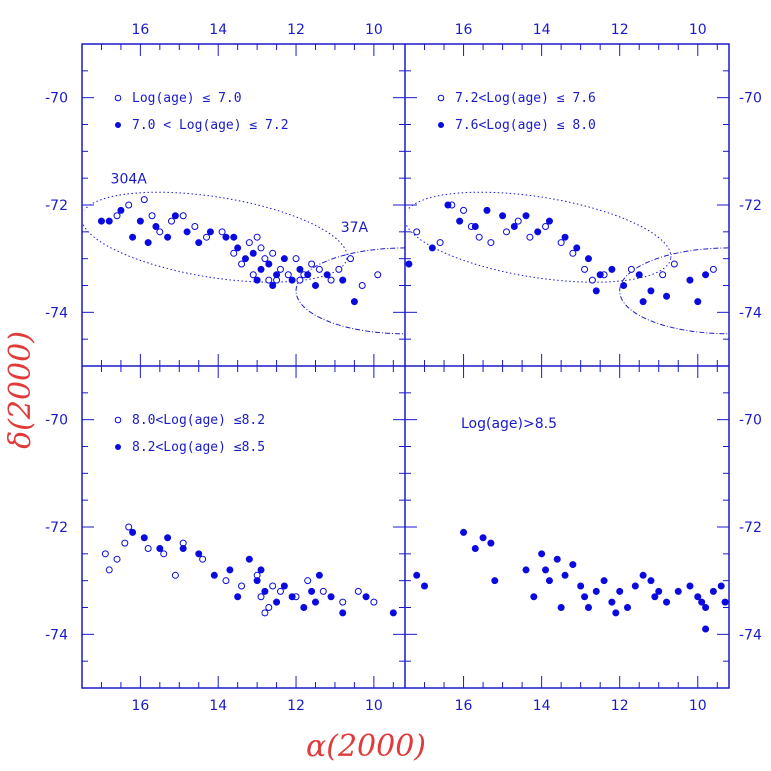 Image resolution: width=771 pixels, height=771 pixels. Describe the element at coordinates (525, 125) in the screenshot. I see `legend-label: 7.6<Log(age) ≤ 8.0` at that location.